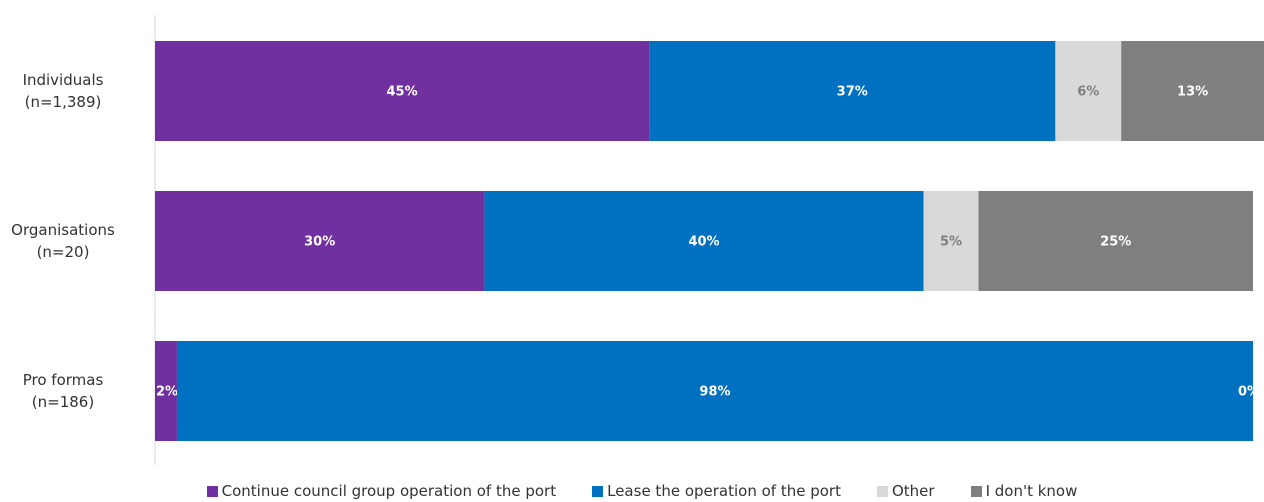 The width and height of the screenshot is (1264, 502). I want to click on legend-label: Other, so click(913, 491).